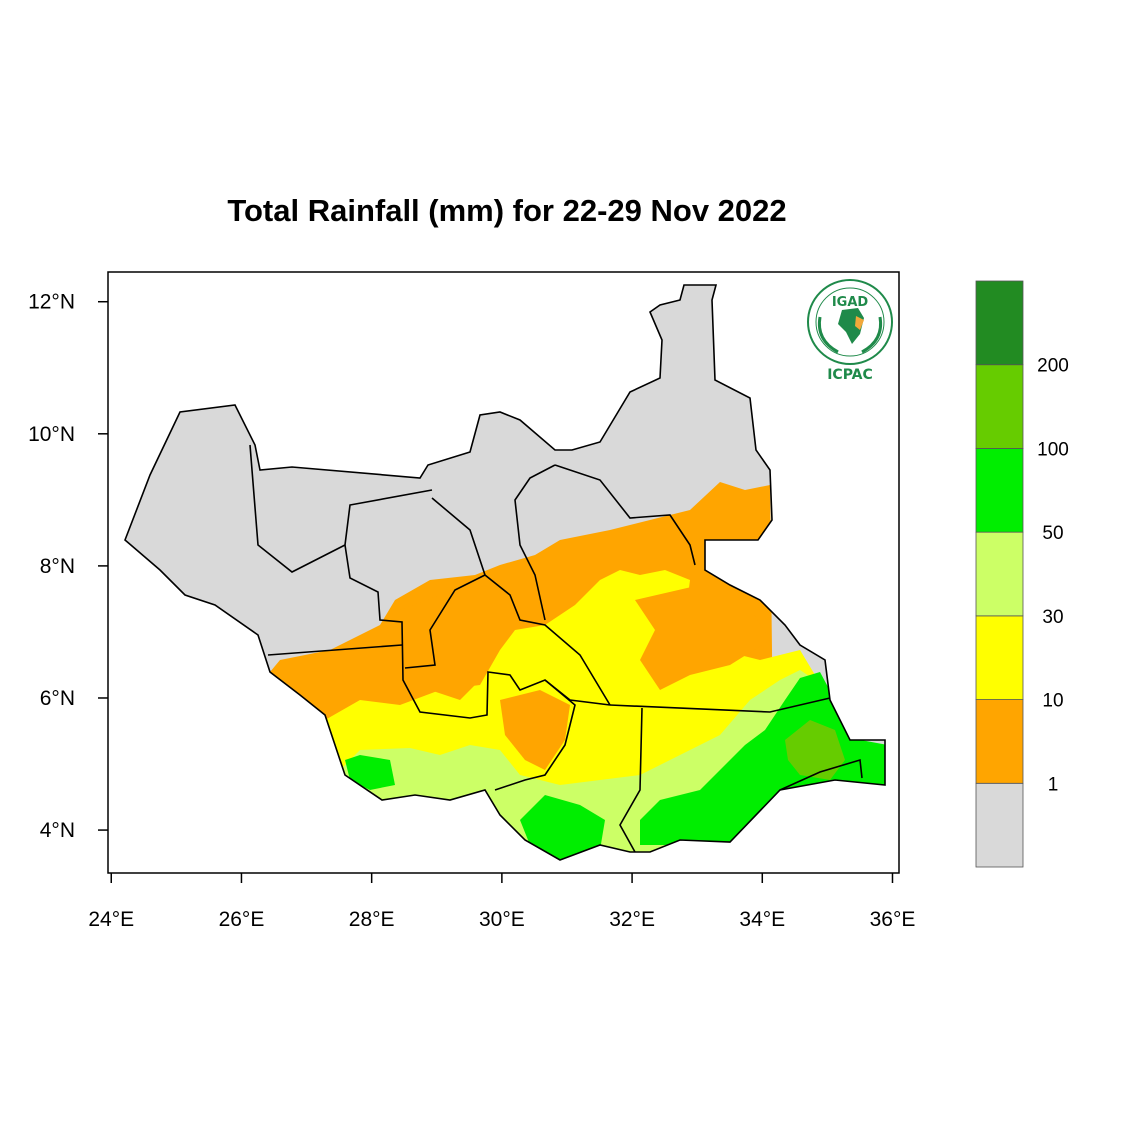  I want to click on x-tick-label: 36°E, so click(893, 919).